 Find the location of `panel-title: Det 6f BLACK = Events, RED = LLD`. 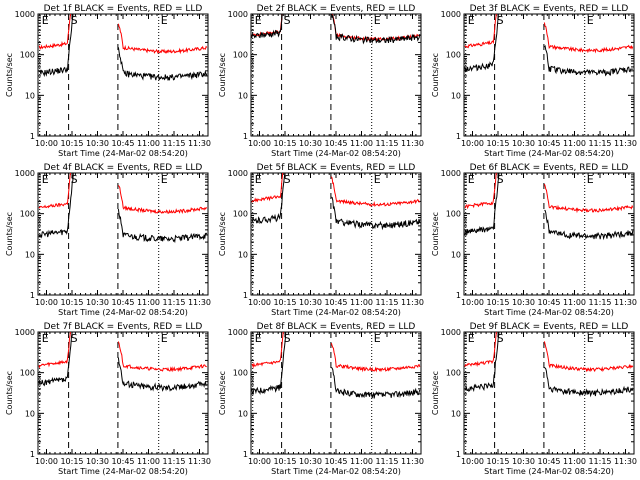

panel-title: Det 6f BLACK = Events, RED = LLD is located at coordinates (549, 168).